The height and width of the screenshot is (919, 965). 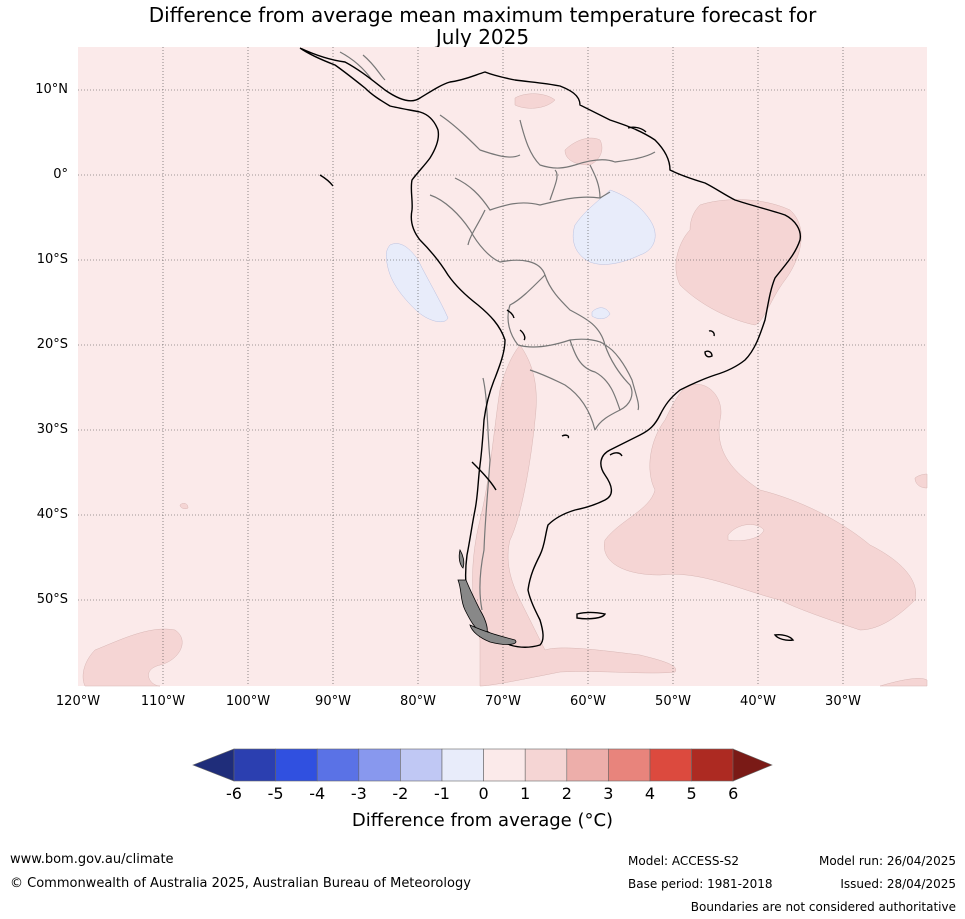 I want to click on lon-label-30w: 30°W, so click(x=843, y=701).